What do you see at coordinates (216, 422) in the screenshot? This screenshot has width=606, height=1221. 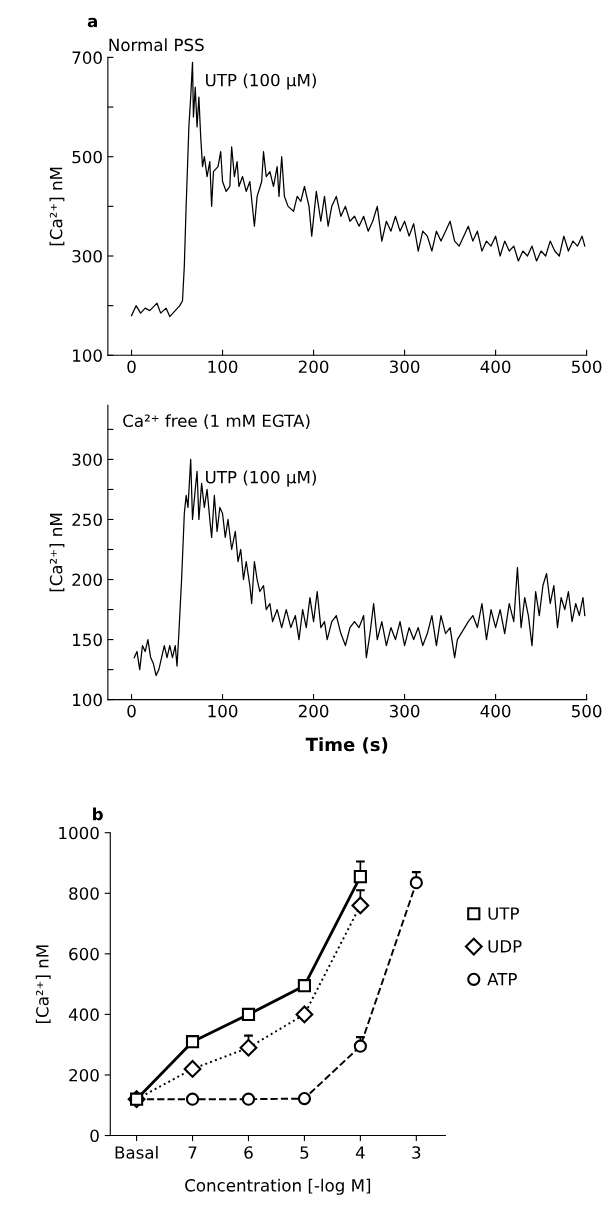 I see `chart-title: Ca²⁺ free (1 mM EGTA)` at bounding box center [216, 422].